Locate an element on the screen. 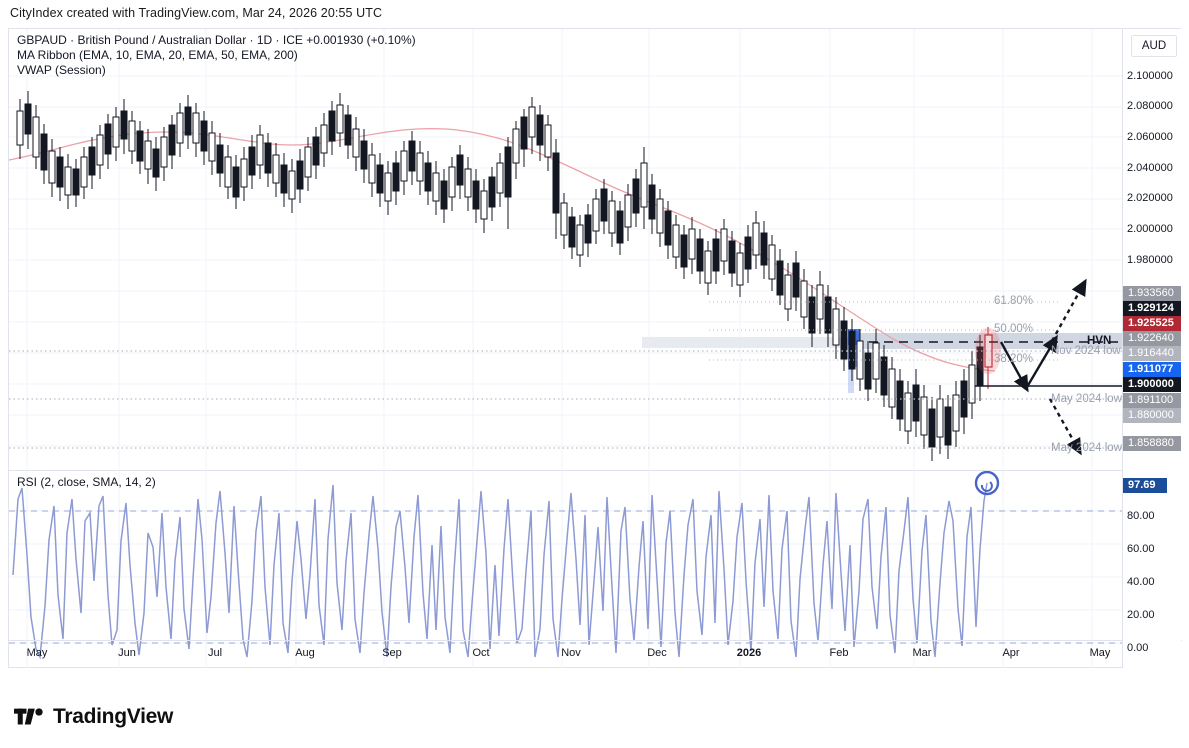  tradingview-wordmark: TradingView is located at coordinates (113, 716).